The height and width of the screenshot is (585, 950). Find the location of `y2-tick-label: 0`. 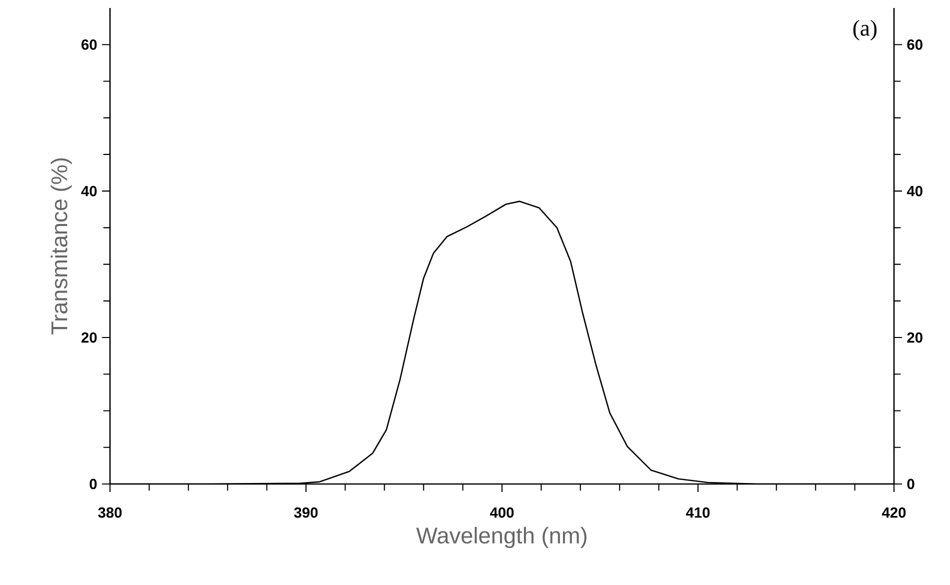

y2-tick-label: 0 is located at coordinates (910, 484).